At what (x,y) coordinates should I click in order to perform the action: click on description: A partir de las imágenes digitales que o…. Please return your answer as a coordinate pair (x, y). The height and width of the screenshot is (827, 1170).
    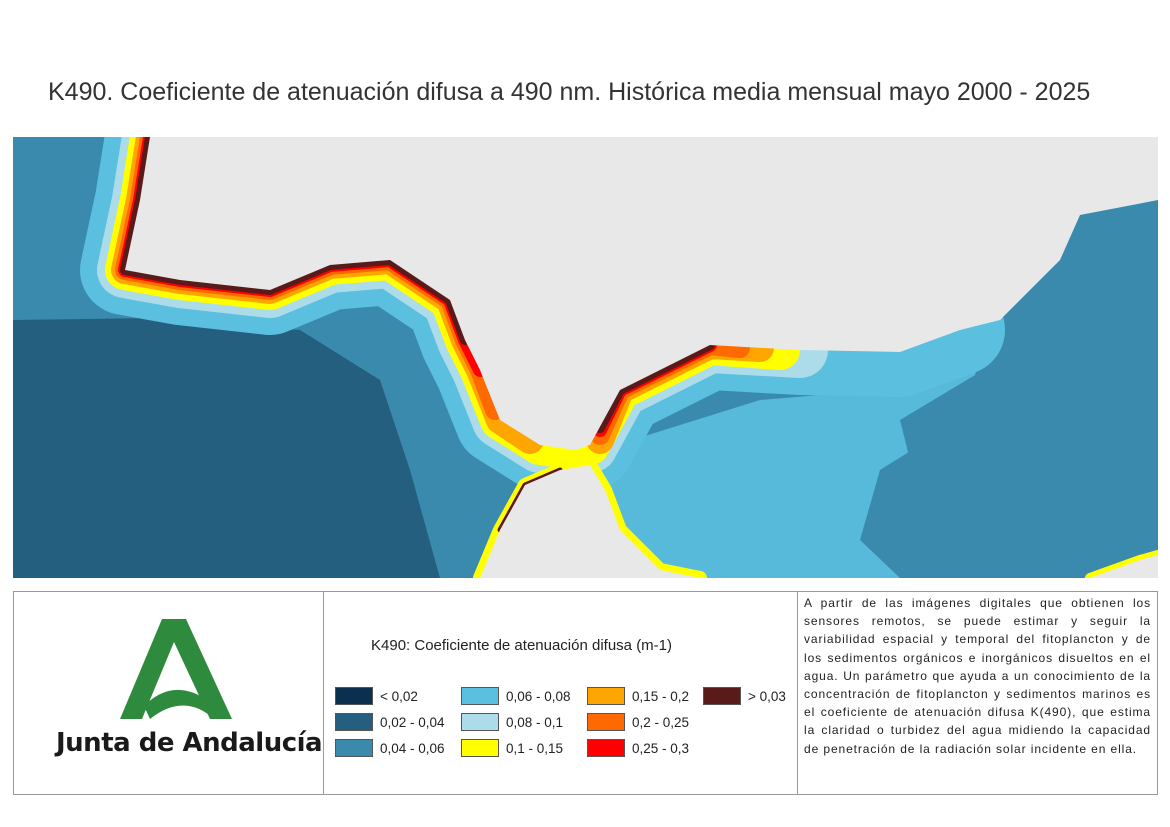
    Looking at the image, I should click on (977, 693).